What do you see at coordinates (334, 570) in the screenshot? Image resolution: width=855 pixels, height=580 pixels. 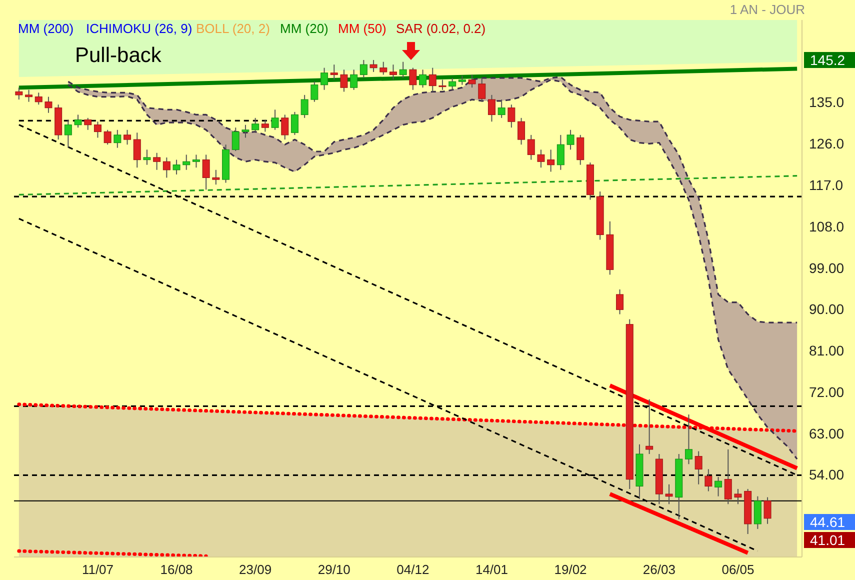 I see `x-tick-label: 29/10` at bounding box center [334, 570].